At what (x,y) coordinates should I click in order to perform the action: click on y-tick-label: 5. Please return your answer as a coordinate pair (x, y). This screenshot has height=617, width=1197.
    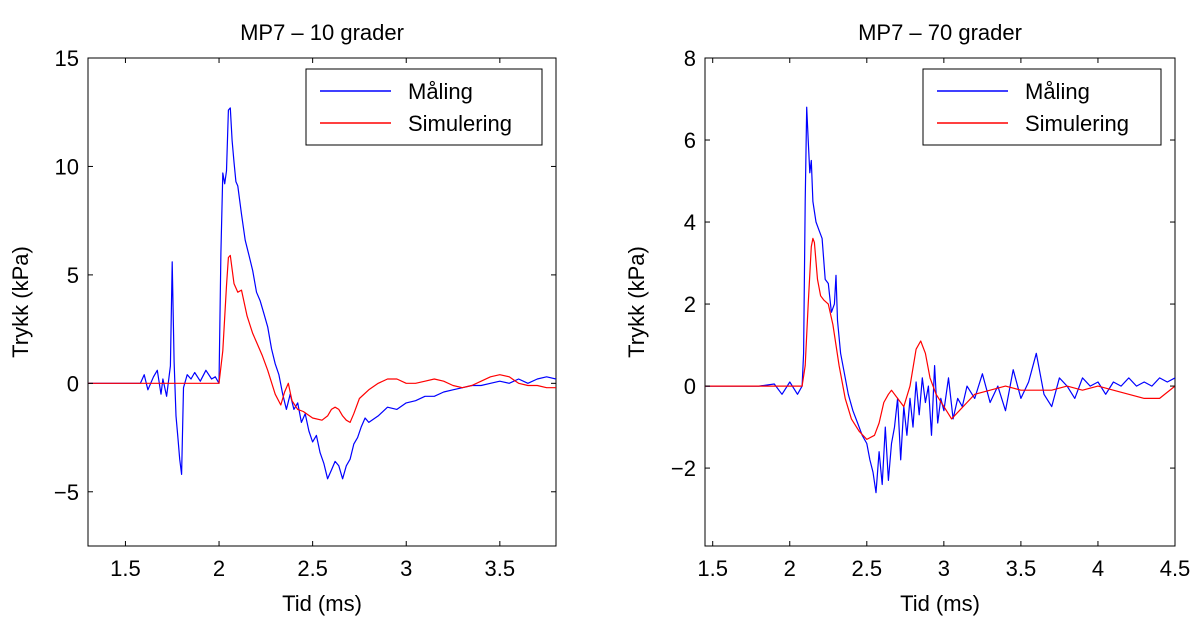
    Looking at the image, I should click on (73, 275).